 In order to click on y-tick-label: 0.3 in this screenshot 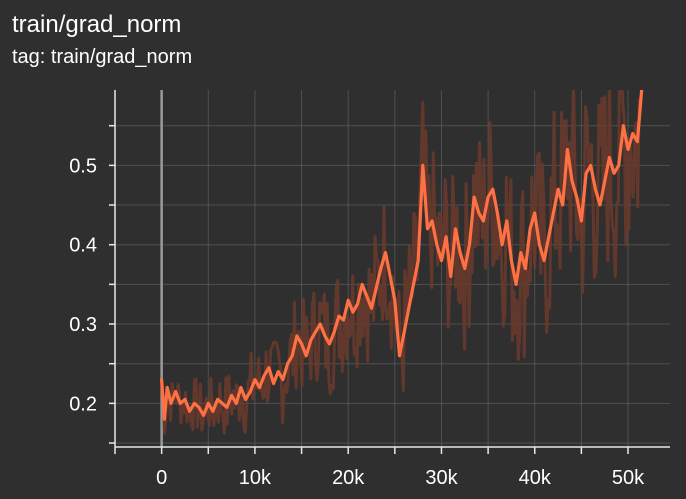, I will do `click(83, 325)`.